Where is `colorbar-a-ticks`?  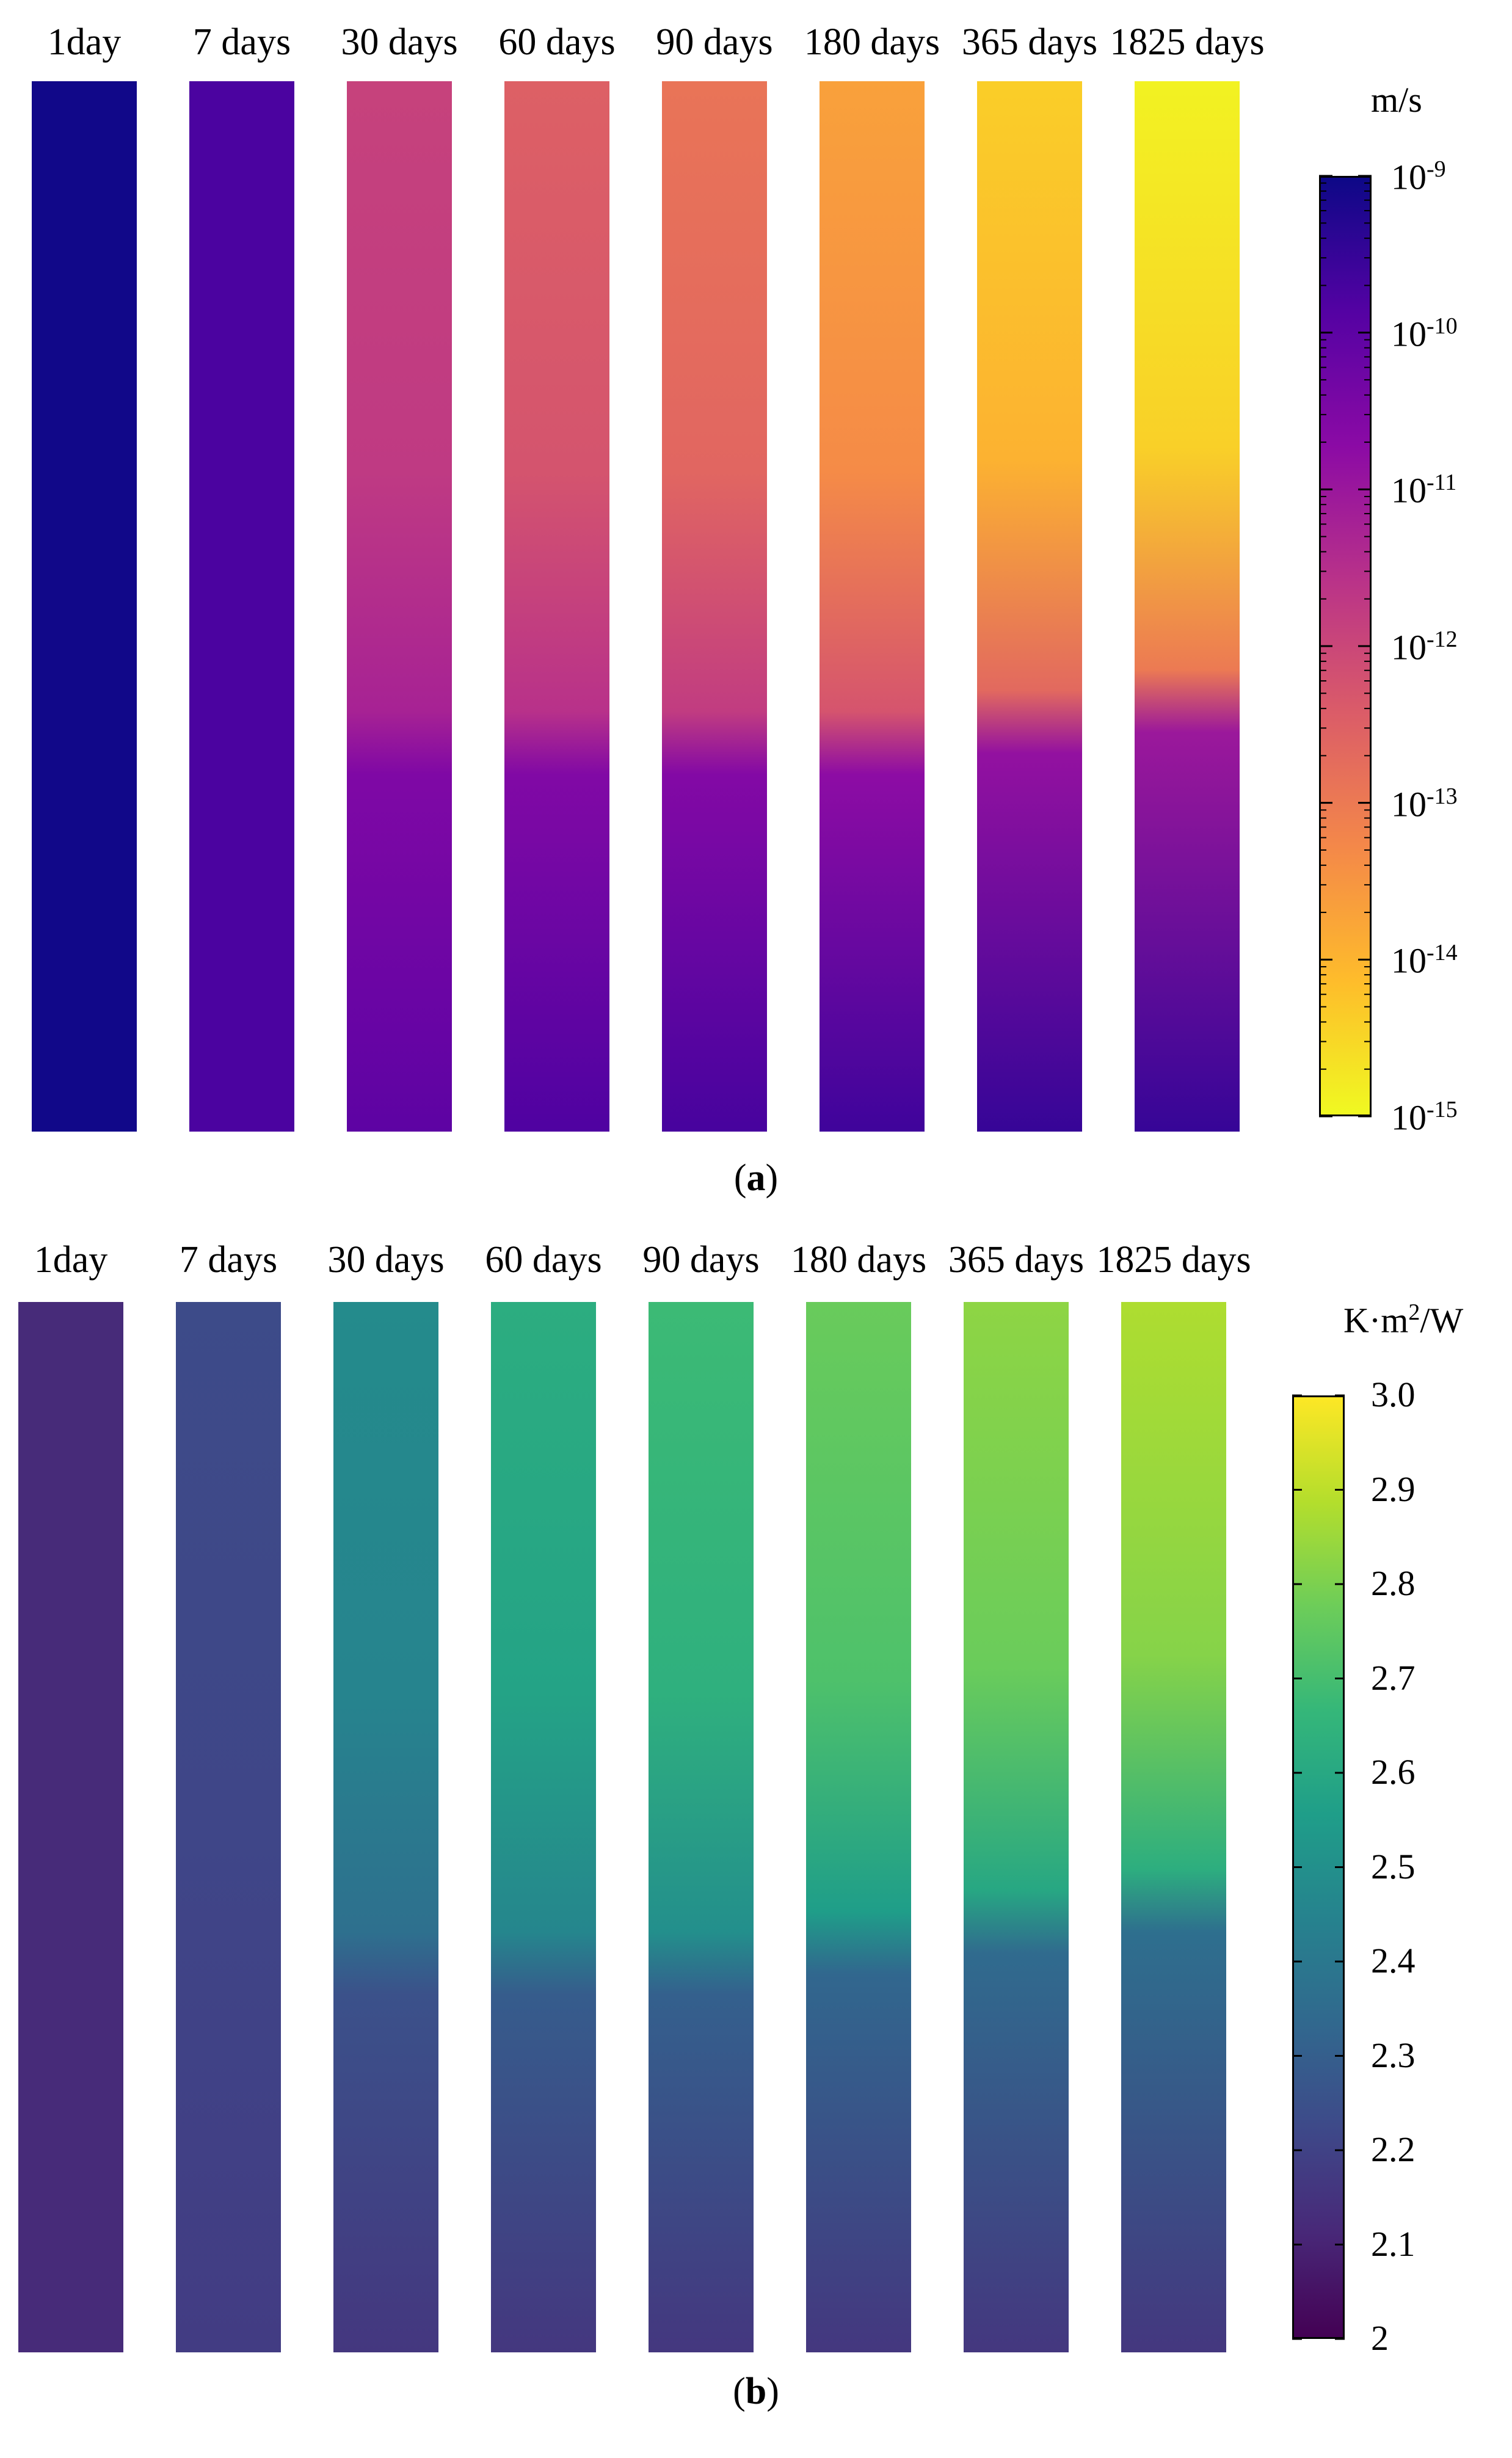
colorbar-a-ticks is located at coordinates (1345, 646).